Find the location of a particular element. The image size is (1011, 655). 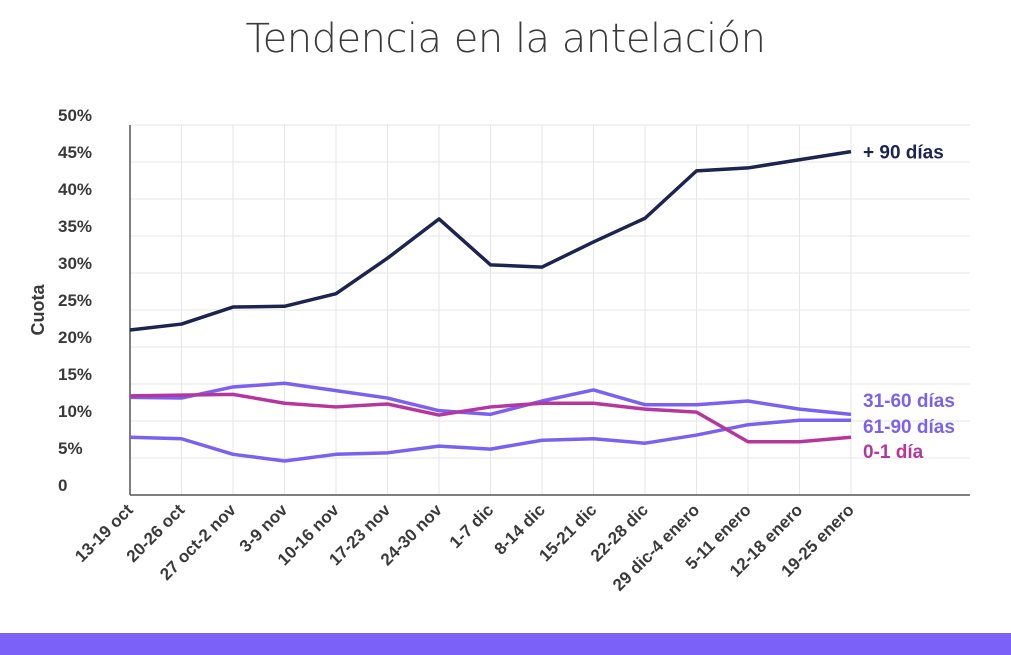

y-tick-label: 45% is located at coordinates (75, 152).